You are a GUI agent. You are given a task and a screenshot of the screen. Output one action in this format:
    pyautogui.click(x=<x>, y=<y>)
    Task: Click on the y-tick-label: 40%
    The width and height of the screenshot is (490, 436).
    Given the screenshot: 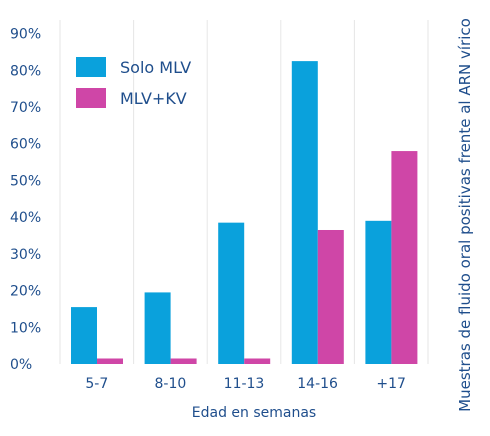 What is the action you would take?
    pyautogui.click(x=25, y=218)
    